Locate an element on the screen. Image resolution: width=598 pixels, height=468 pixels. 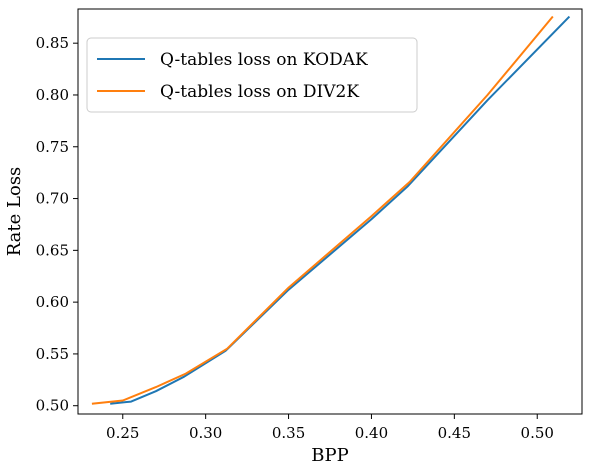
x-tick-label: 0.40 is located at coordinates (371, 433).